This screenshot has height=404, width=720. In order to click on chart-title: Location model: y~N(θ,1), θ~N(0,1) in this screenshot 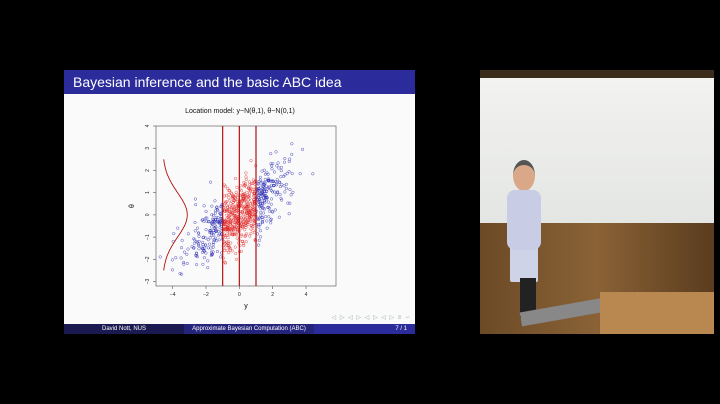, I will do `click(240, 111)`.